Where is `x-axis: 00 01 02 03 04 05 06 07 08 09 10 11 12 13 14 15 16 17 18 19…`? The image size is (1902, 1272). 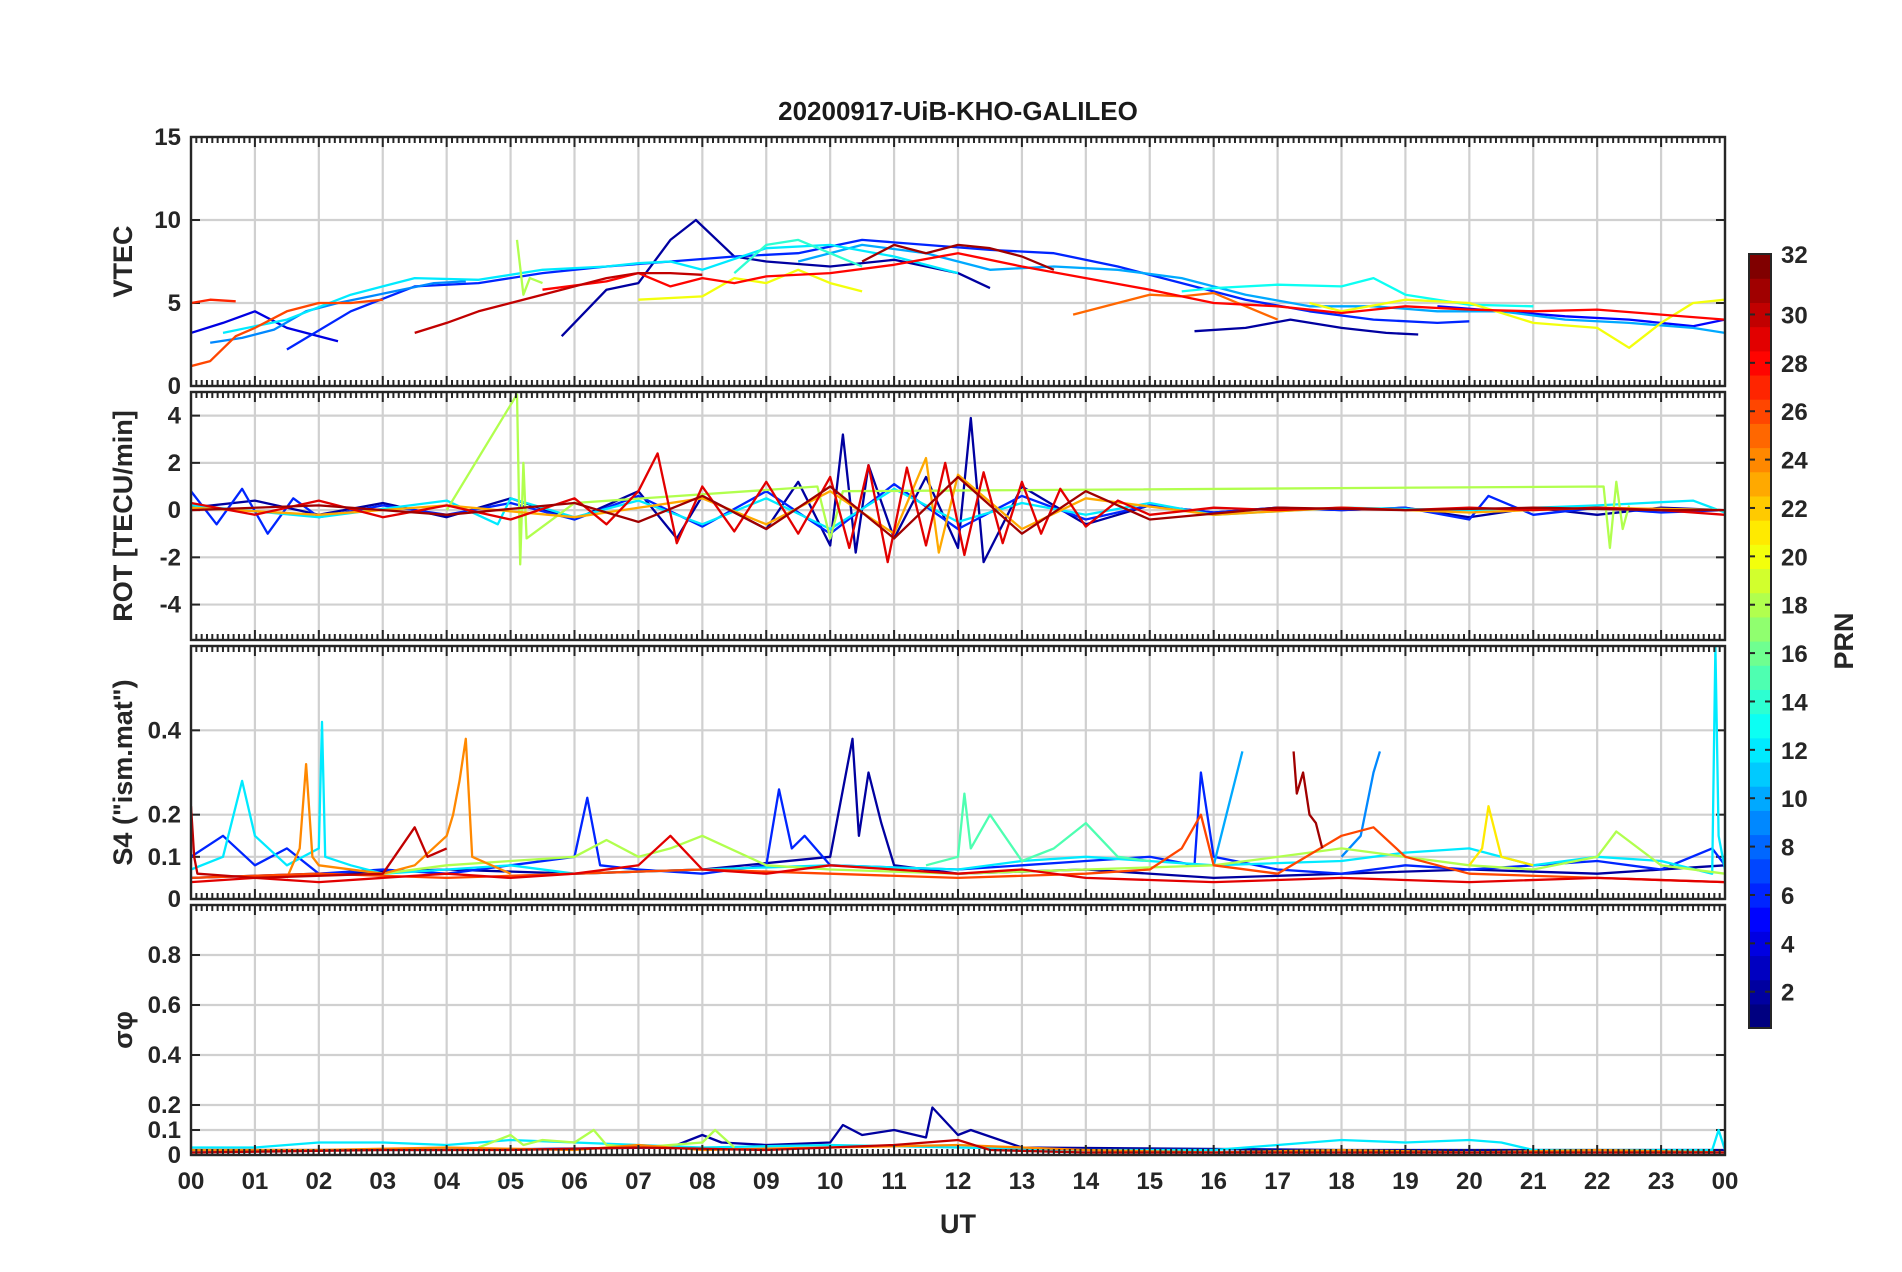 x-axis: 00 01 02 03 04 05 06 07 08 09 10 11 12 13 14 15 16 17 18 19… is located at coordinates (958, 1181).